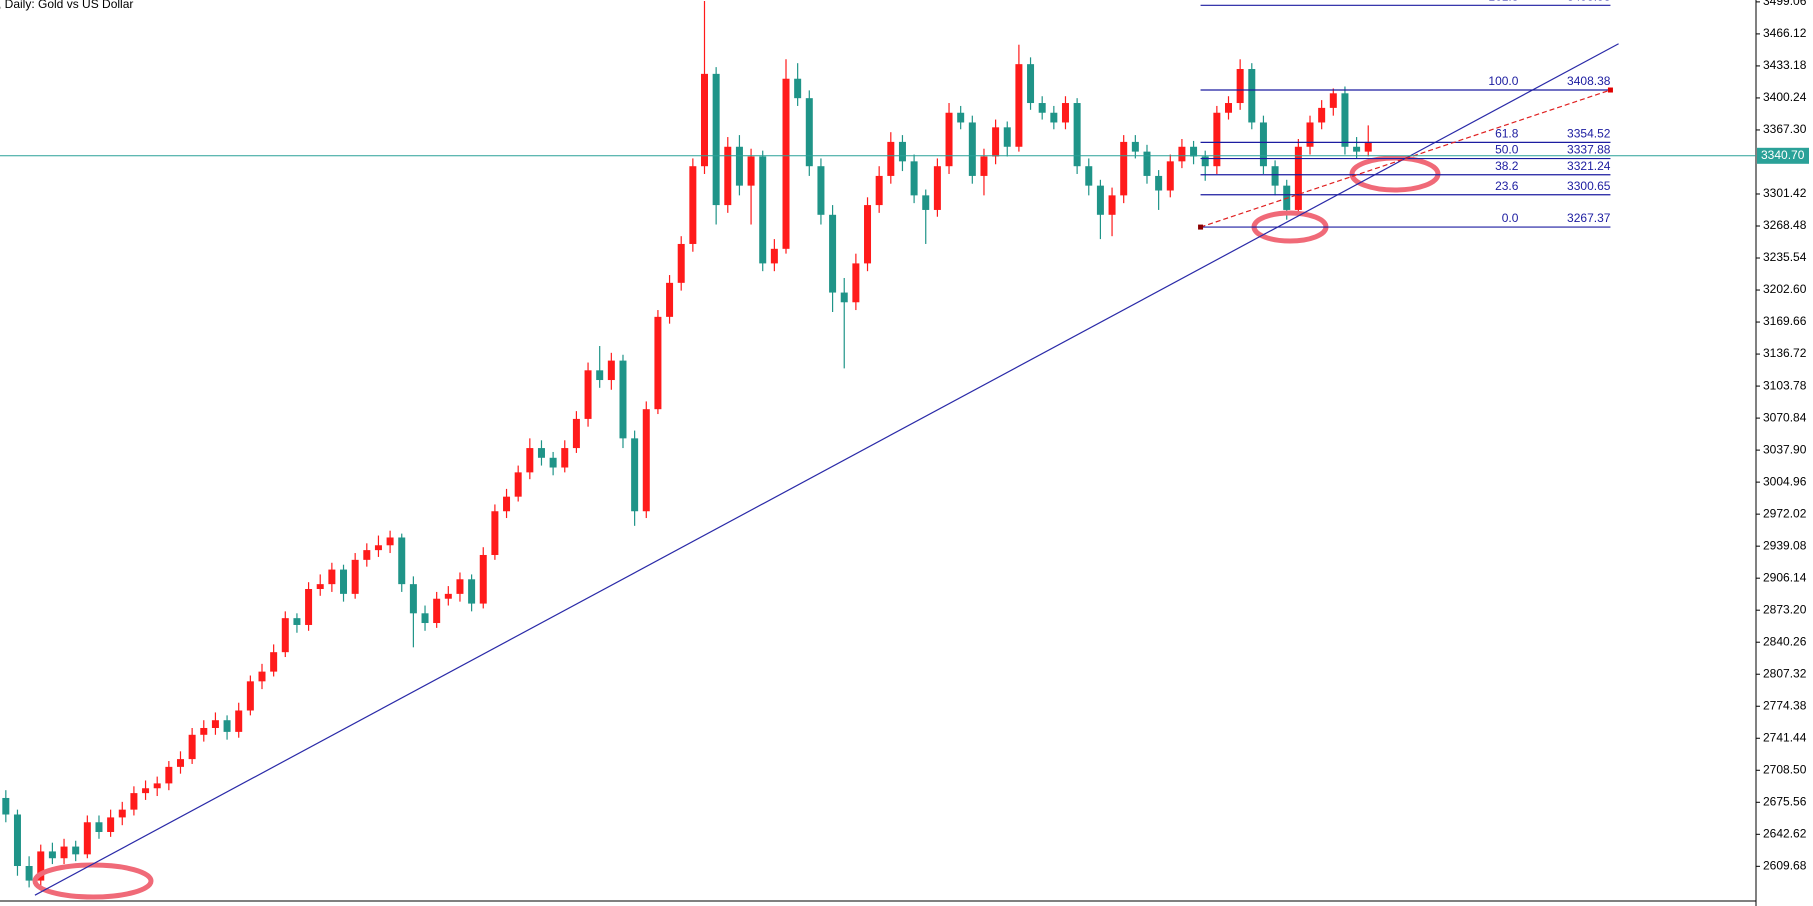 The height and width of the screenshot is (906, 1813). I want to click on y-tick-label: 3433.18, so click(1785, 65).